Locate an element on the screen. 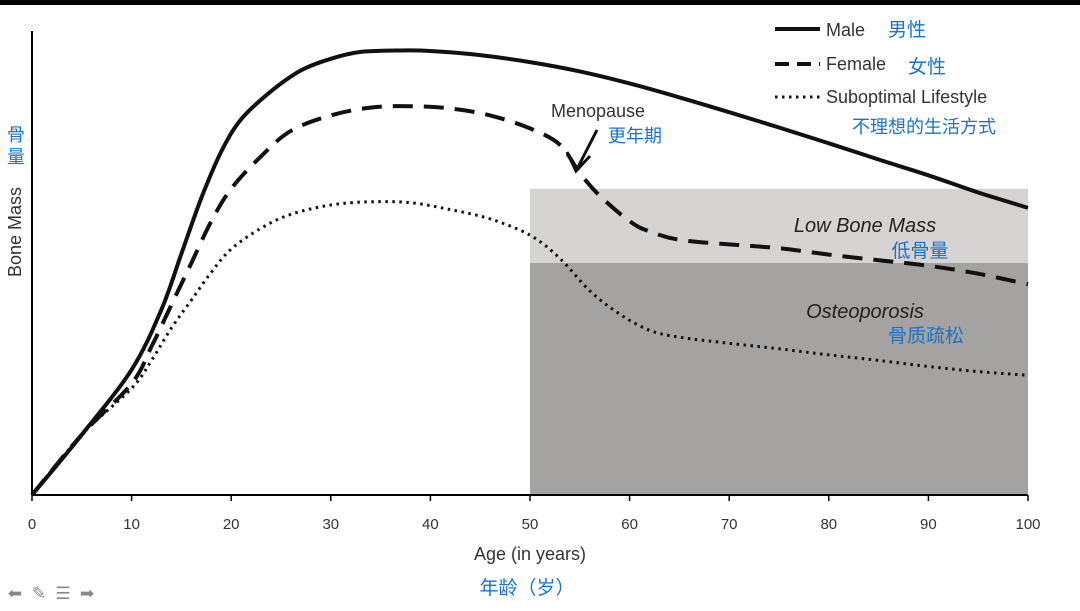  x-tick-label: 70 is located at coordinates (729, 524).